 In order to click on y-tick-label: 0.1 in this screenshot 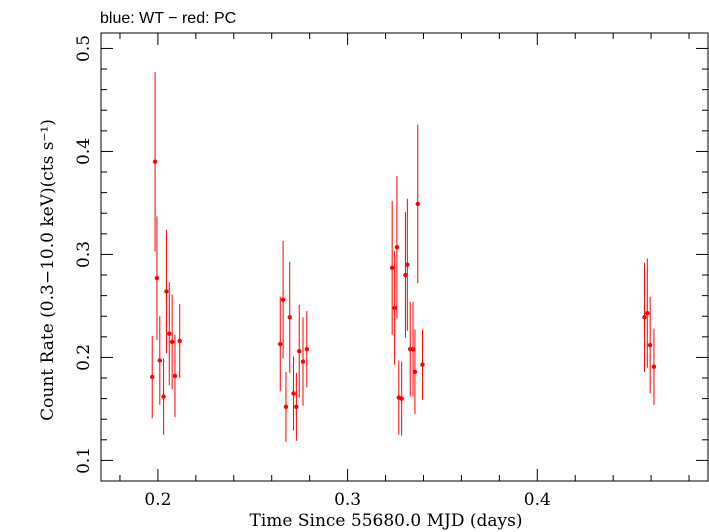, I will do `click(84, 460)`.